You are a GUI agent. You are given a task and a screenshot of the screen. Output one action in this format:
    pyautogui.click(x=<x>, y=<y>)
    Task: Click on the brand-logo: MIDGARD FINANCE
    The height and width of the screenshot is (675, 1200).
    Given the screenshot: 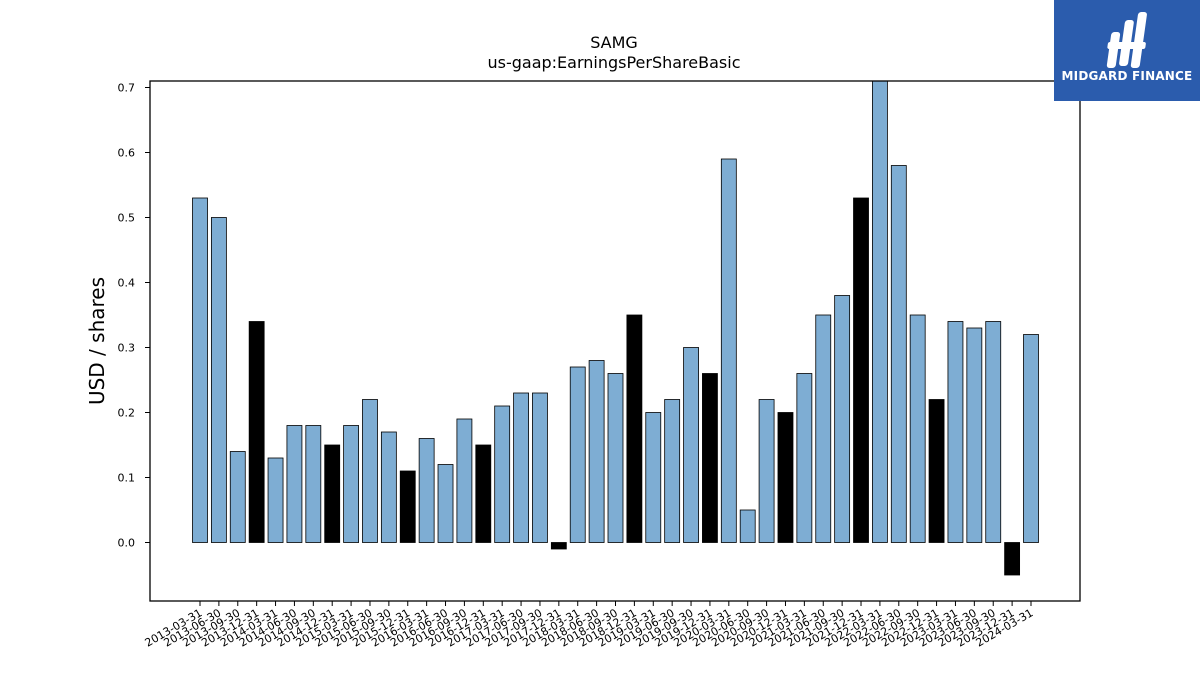 What is the action you would take?
    pyautogui.click(x=1127, y=50)
    